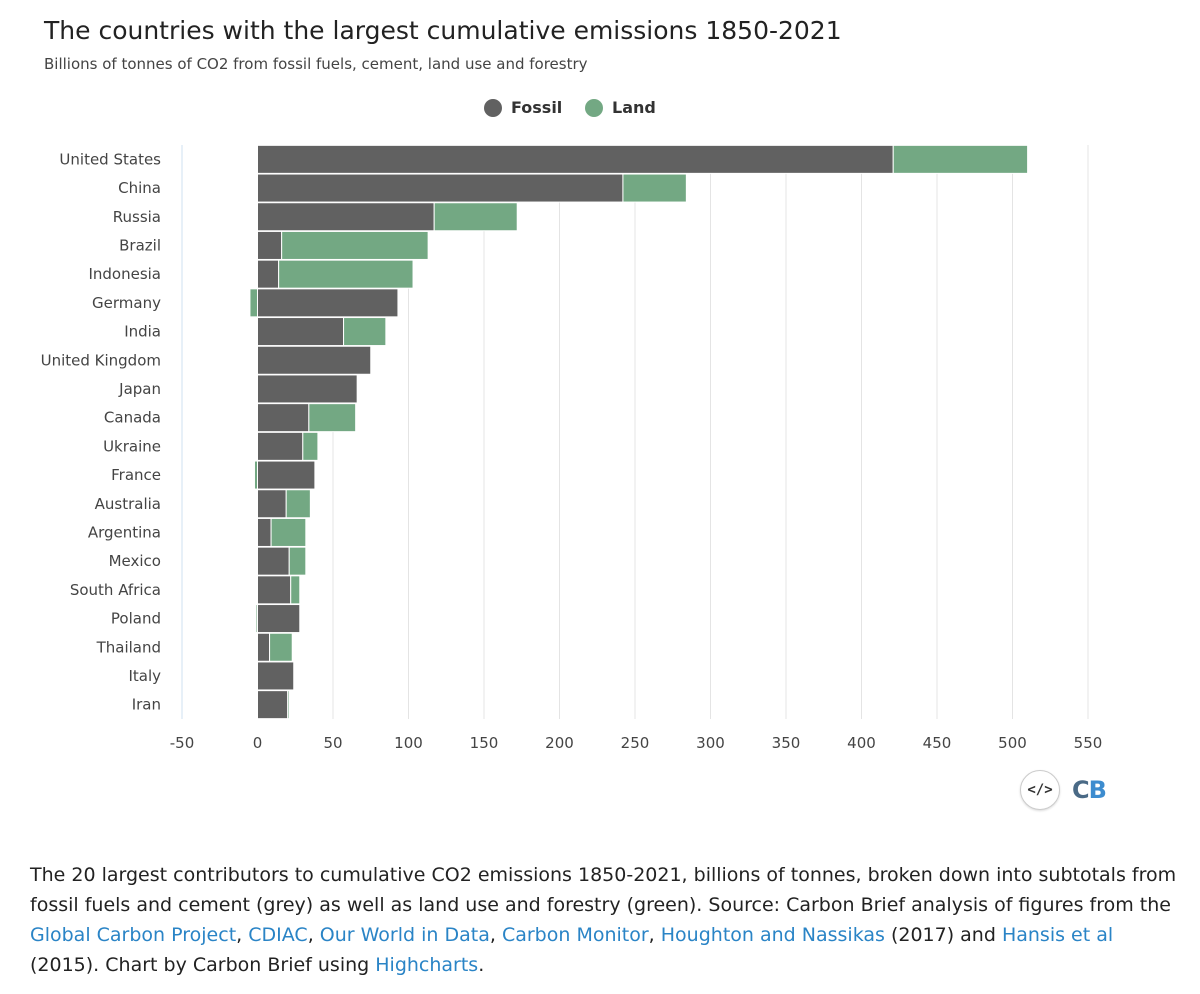 The image size is (1200, 994). I want to click on x-tick-label: 300, so click(710, 743).